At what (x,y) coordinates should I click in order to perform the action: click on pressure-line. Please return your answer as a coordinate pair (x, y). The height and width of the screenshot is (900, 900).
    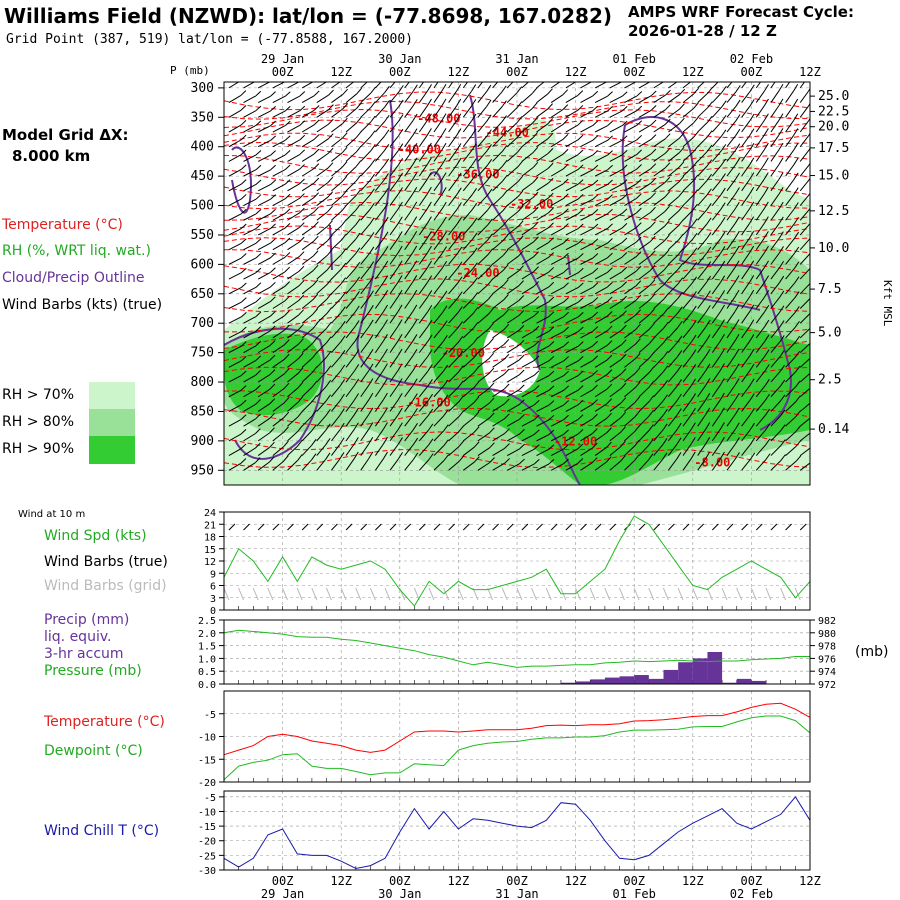
    Looking at the image, I should click on (516, 648).